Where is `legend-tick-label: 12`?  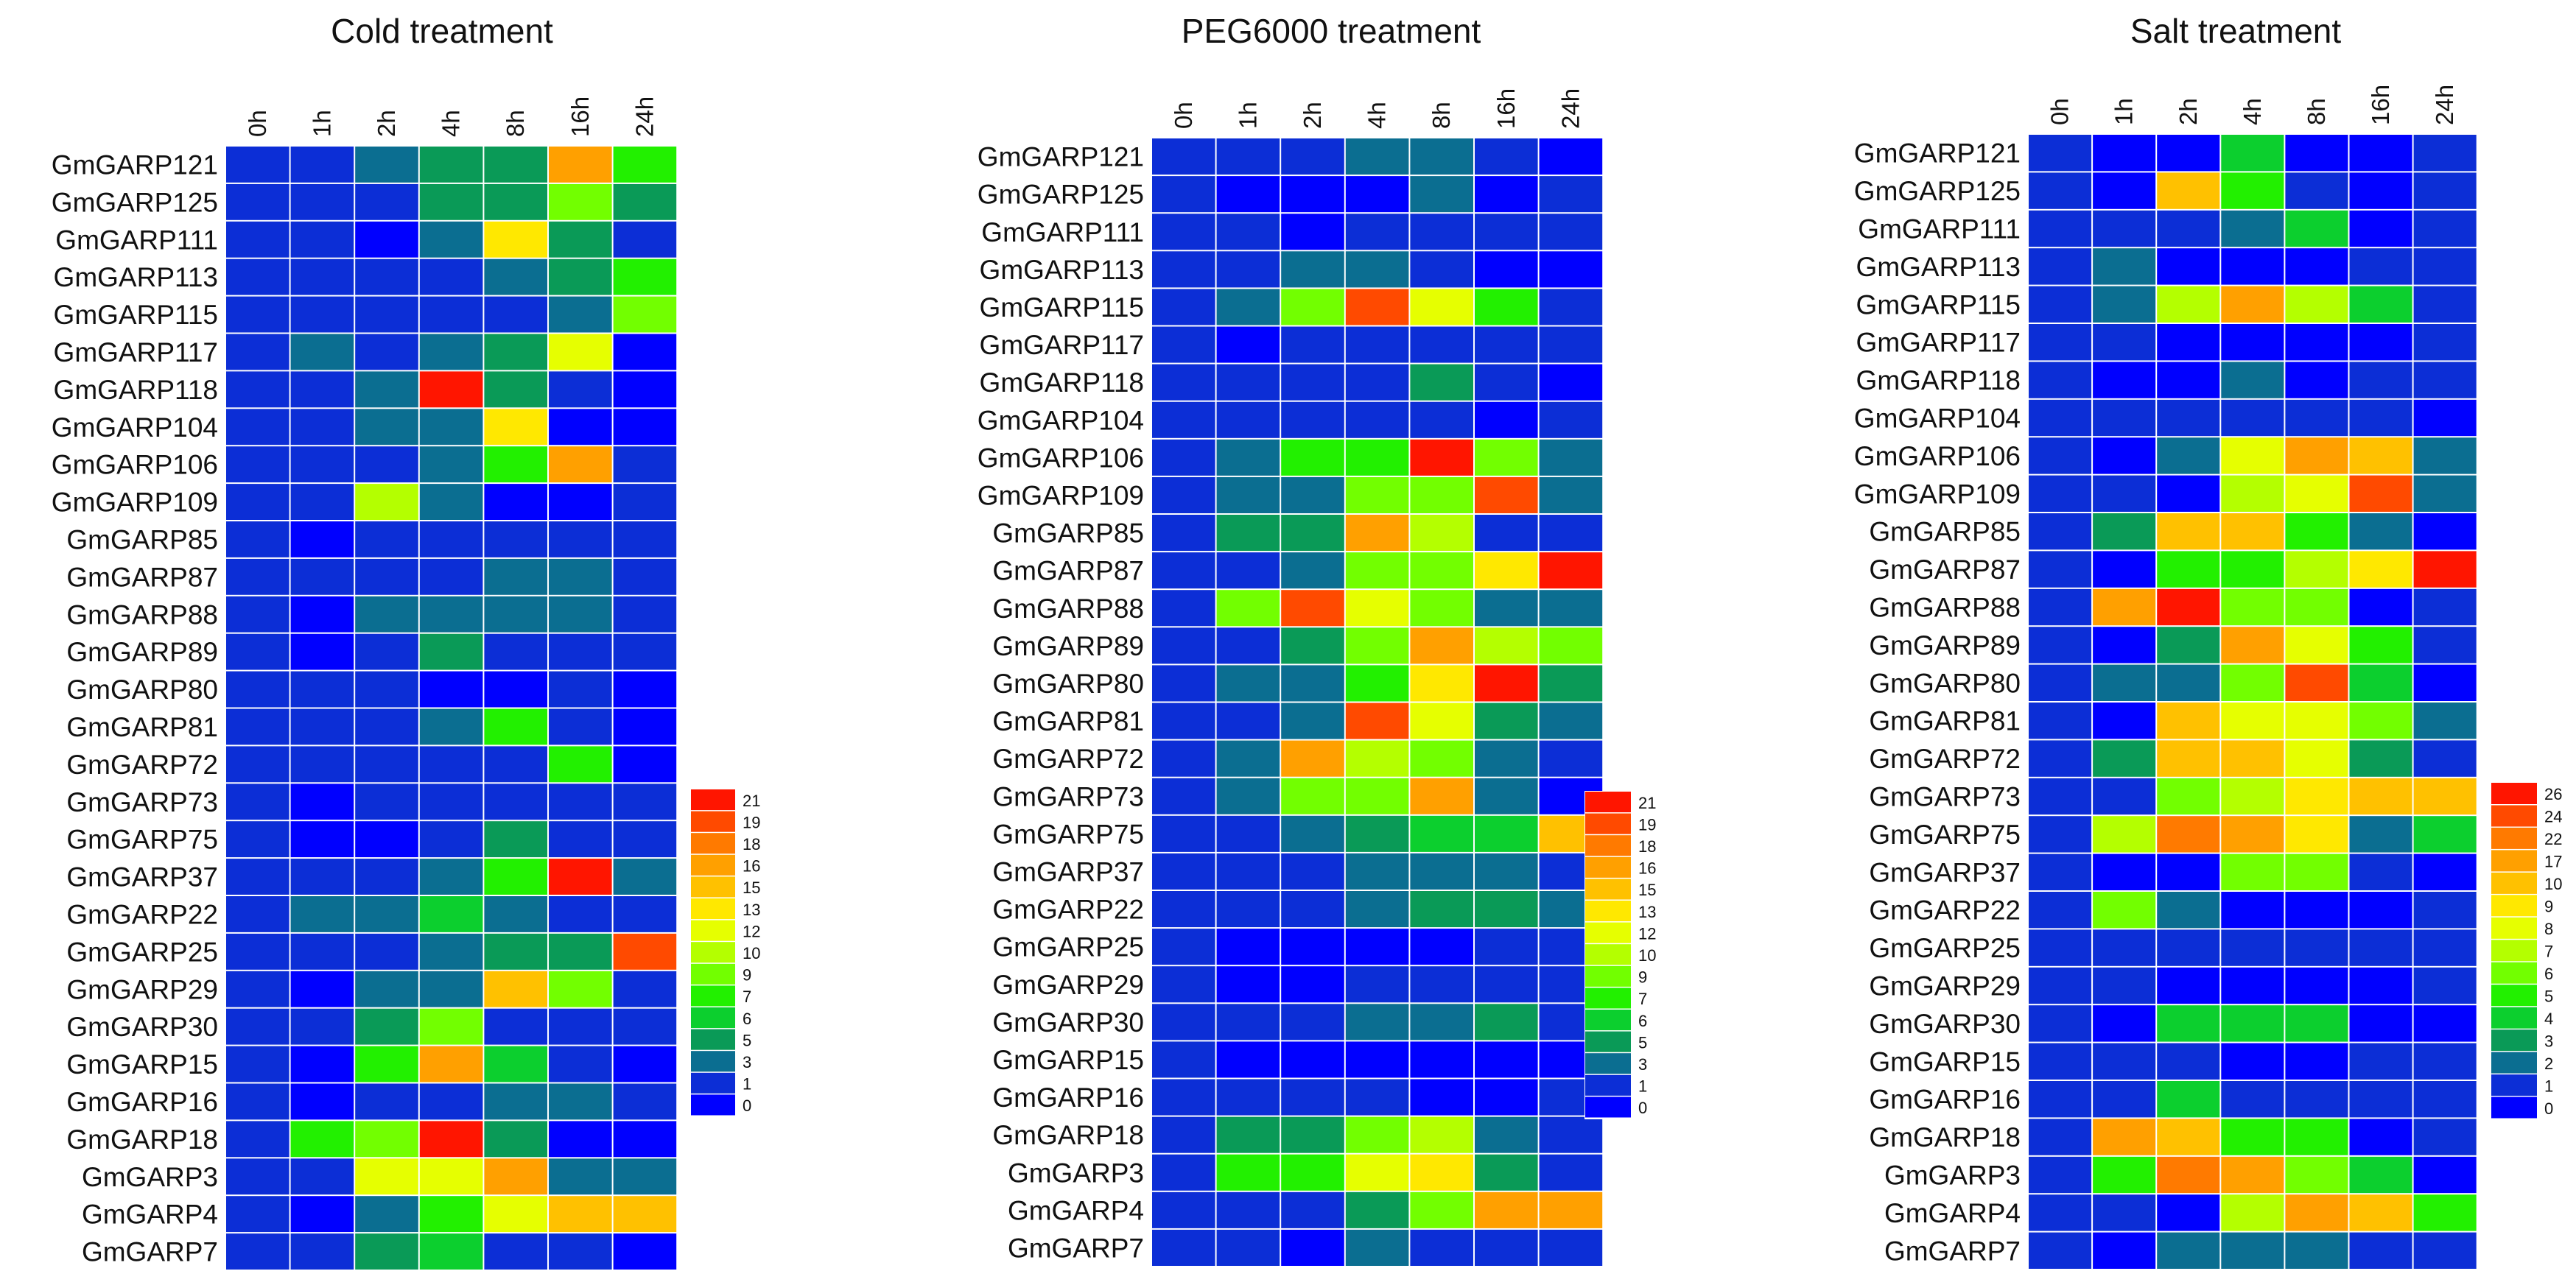 legend-tick-label: 12 is located at coordinates (1647, 934).